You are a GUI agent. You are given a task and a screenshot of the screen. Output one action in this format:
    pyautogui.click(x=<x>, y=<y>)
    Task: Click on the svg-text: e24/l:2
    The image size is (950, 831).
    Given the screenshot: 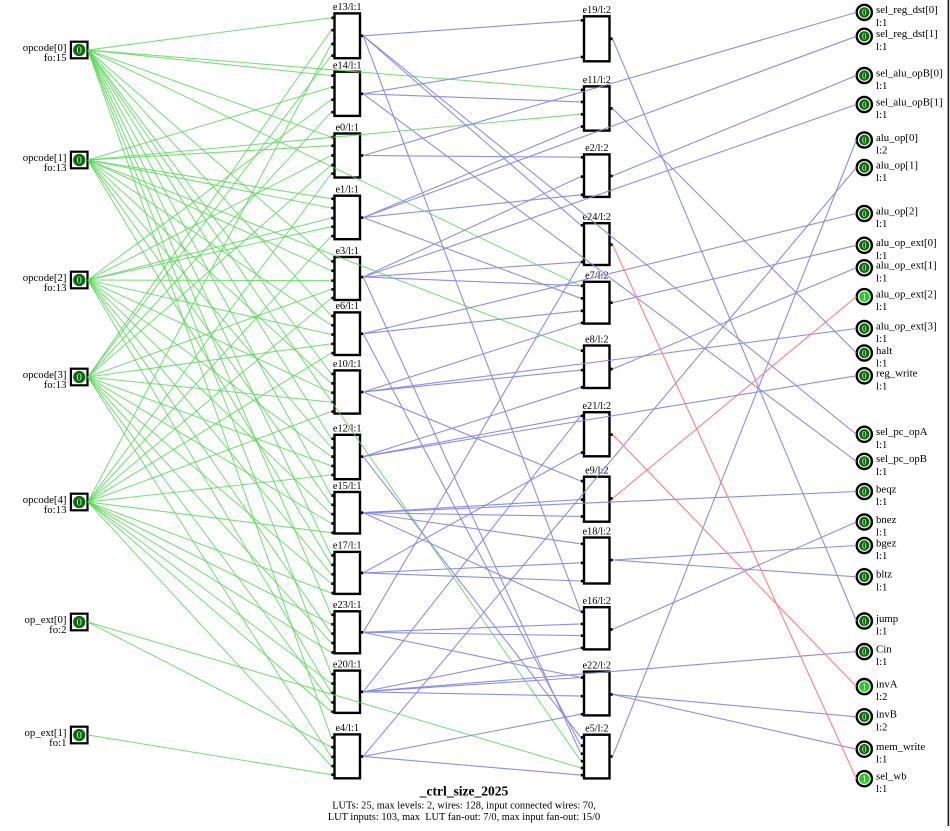 What is the action you would take?
    pyautogui.click(x=596, y=217)
    